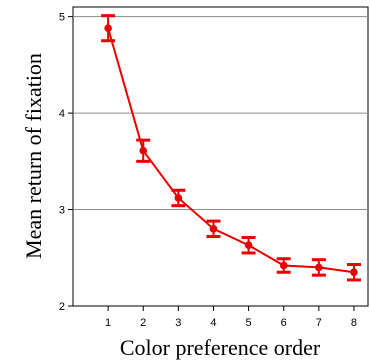 This screenshot has height=363, width=370. Describe the element at coordinates (178, 323) in the screenshot. I see `x-tick-label: 3` at that location.